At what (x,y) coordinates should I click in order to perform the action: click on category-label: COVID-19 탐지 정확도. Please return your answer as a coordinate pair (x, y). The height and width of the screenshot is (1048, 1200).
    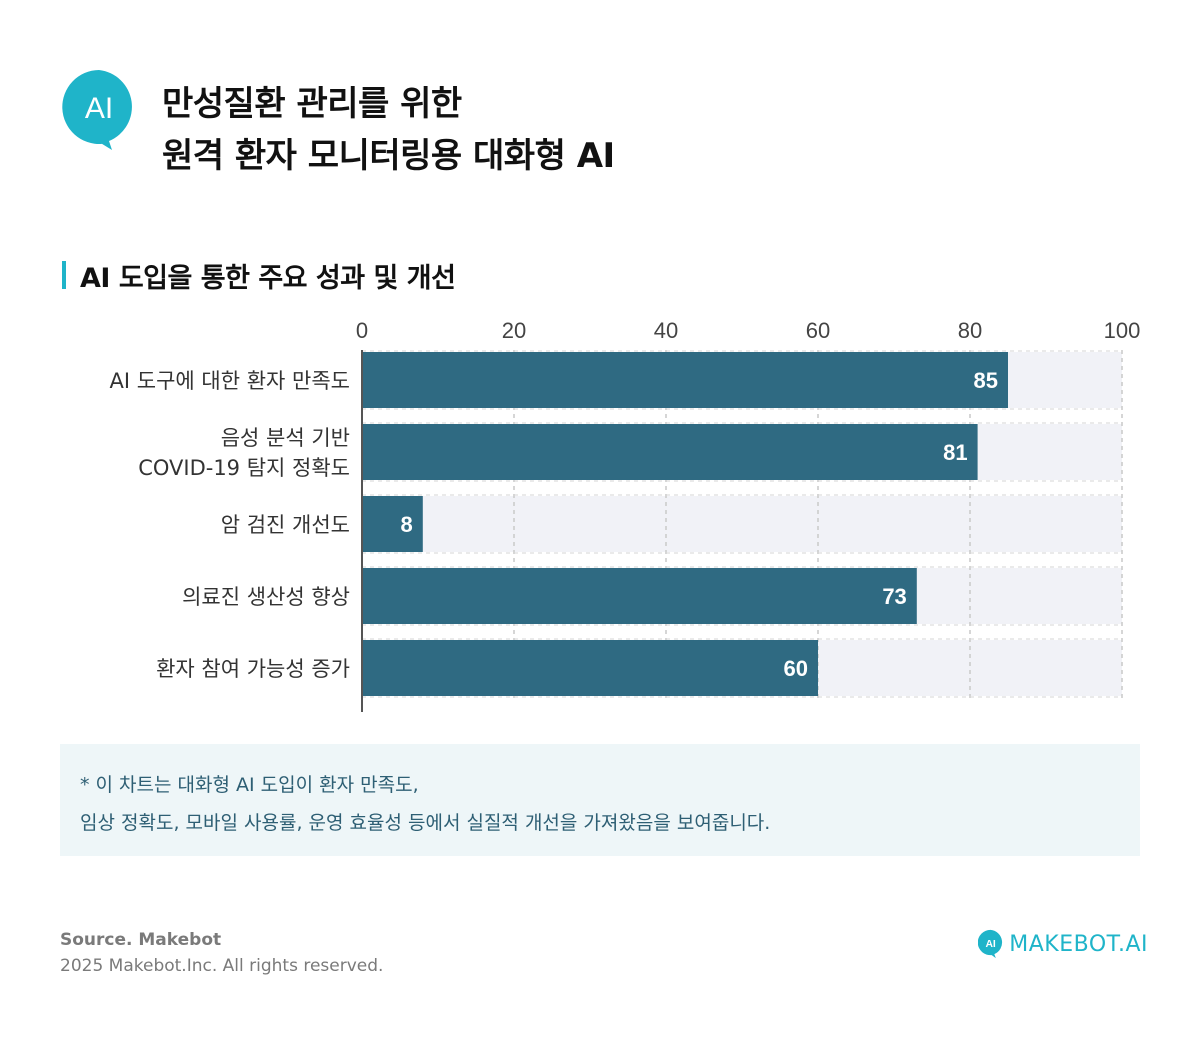
    Looking at the image, I should click on (244, 468).